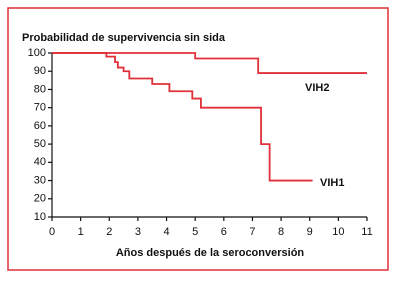  I want to click on y-tick-label: 20, so click(40, 199).